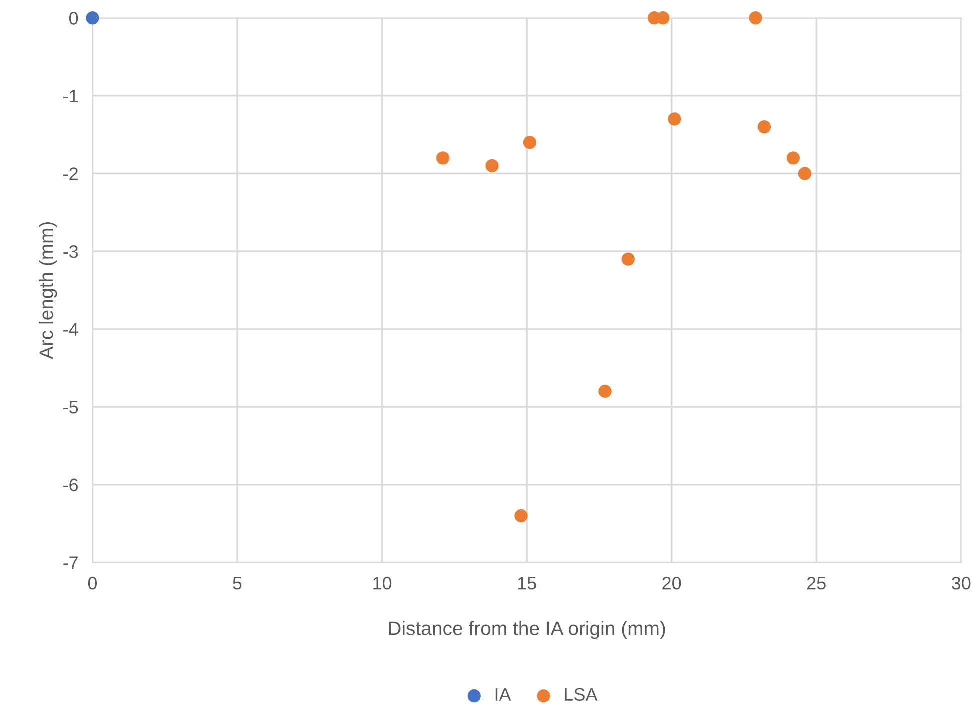 This screenshot has height=726, width=976. Describe the element at coordinates (73, 18) in the screenshot. I see `y-tick-label: 0` at that location.